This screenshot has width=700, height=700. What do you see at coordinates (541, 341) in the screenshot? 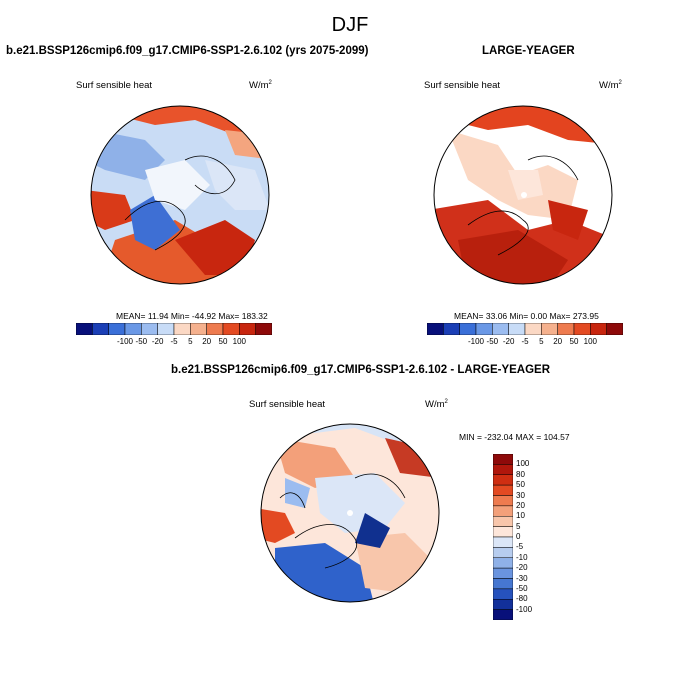
I see `panel2-colorbar-tick-label: 5` at bounding box center [541, 341].